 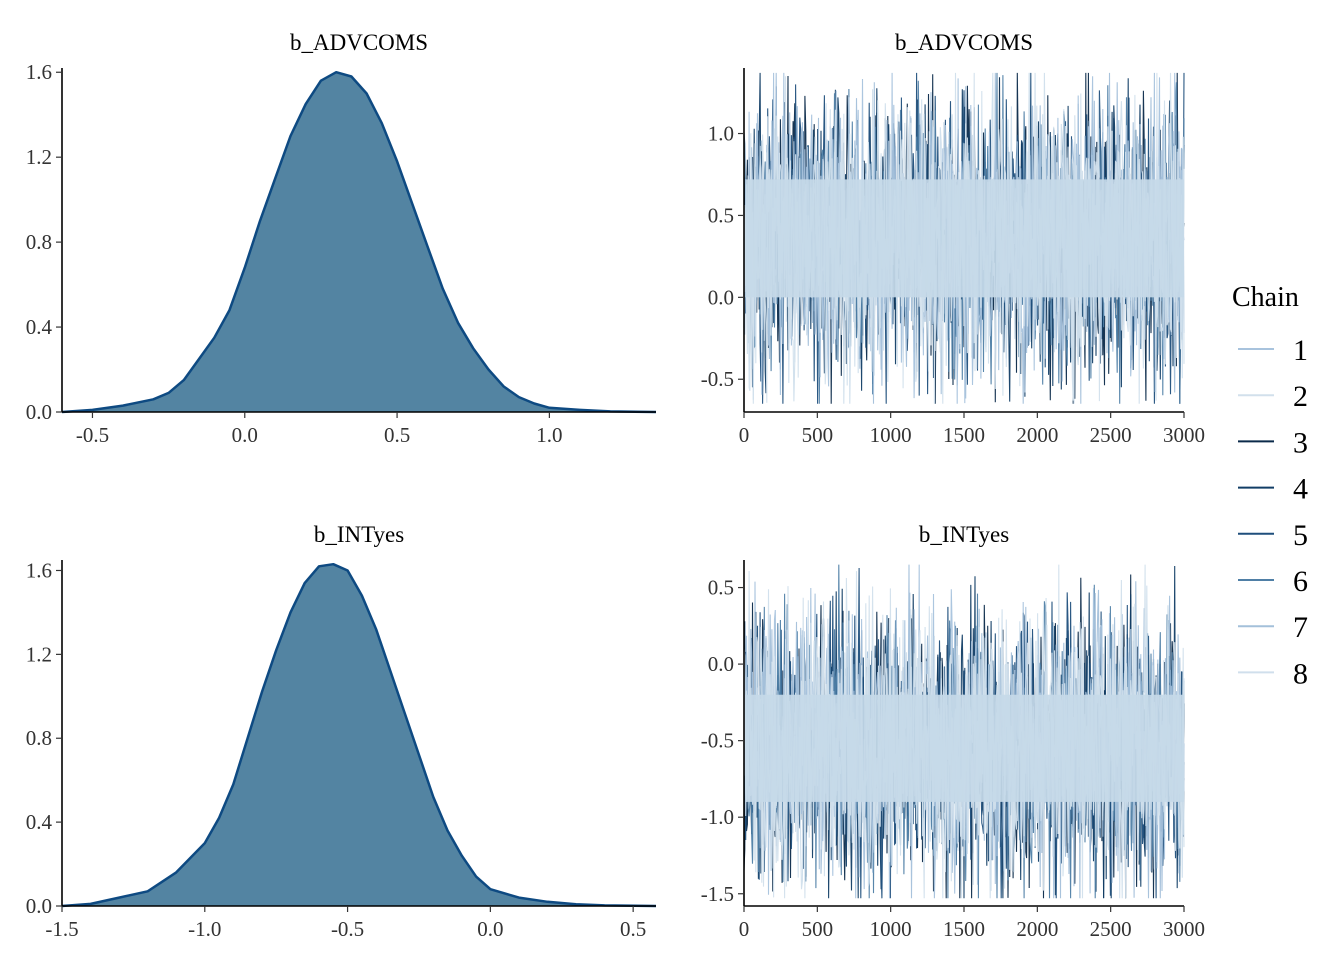 What do you see at coordinates (1300, 673) in the screenshot?
I see `legend-label-chain-8: 8` at bounding box center [1300, 673].